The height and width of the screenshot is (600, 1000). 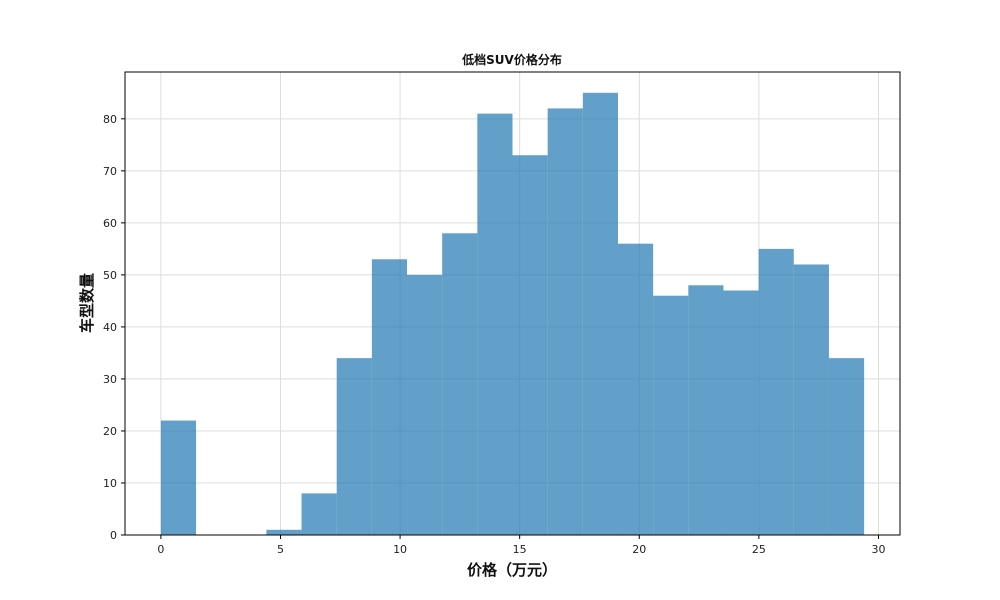 I want to click on y-tick-label: 0, so click(x=113, y=535).